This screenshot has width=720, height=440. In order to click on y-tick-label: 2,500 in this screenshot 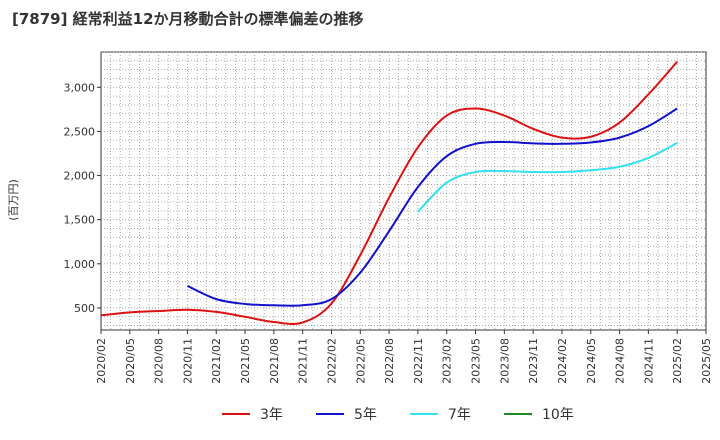, I will do `click(80, 131)`.